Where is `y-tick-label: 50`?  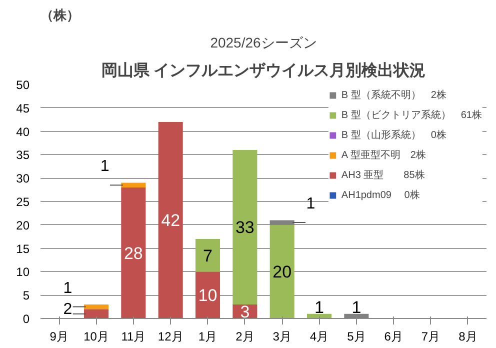 y-tick-label: 50 is located at coordinates (23, 85).